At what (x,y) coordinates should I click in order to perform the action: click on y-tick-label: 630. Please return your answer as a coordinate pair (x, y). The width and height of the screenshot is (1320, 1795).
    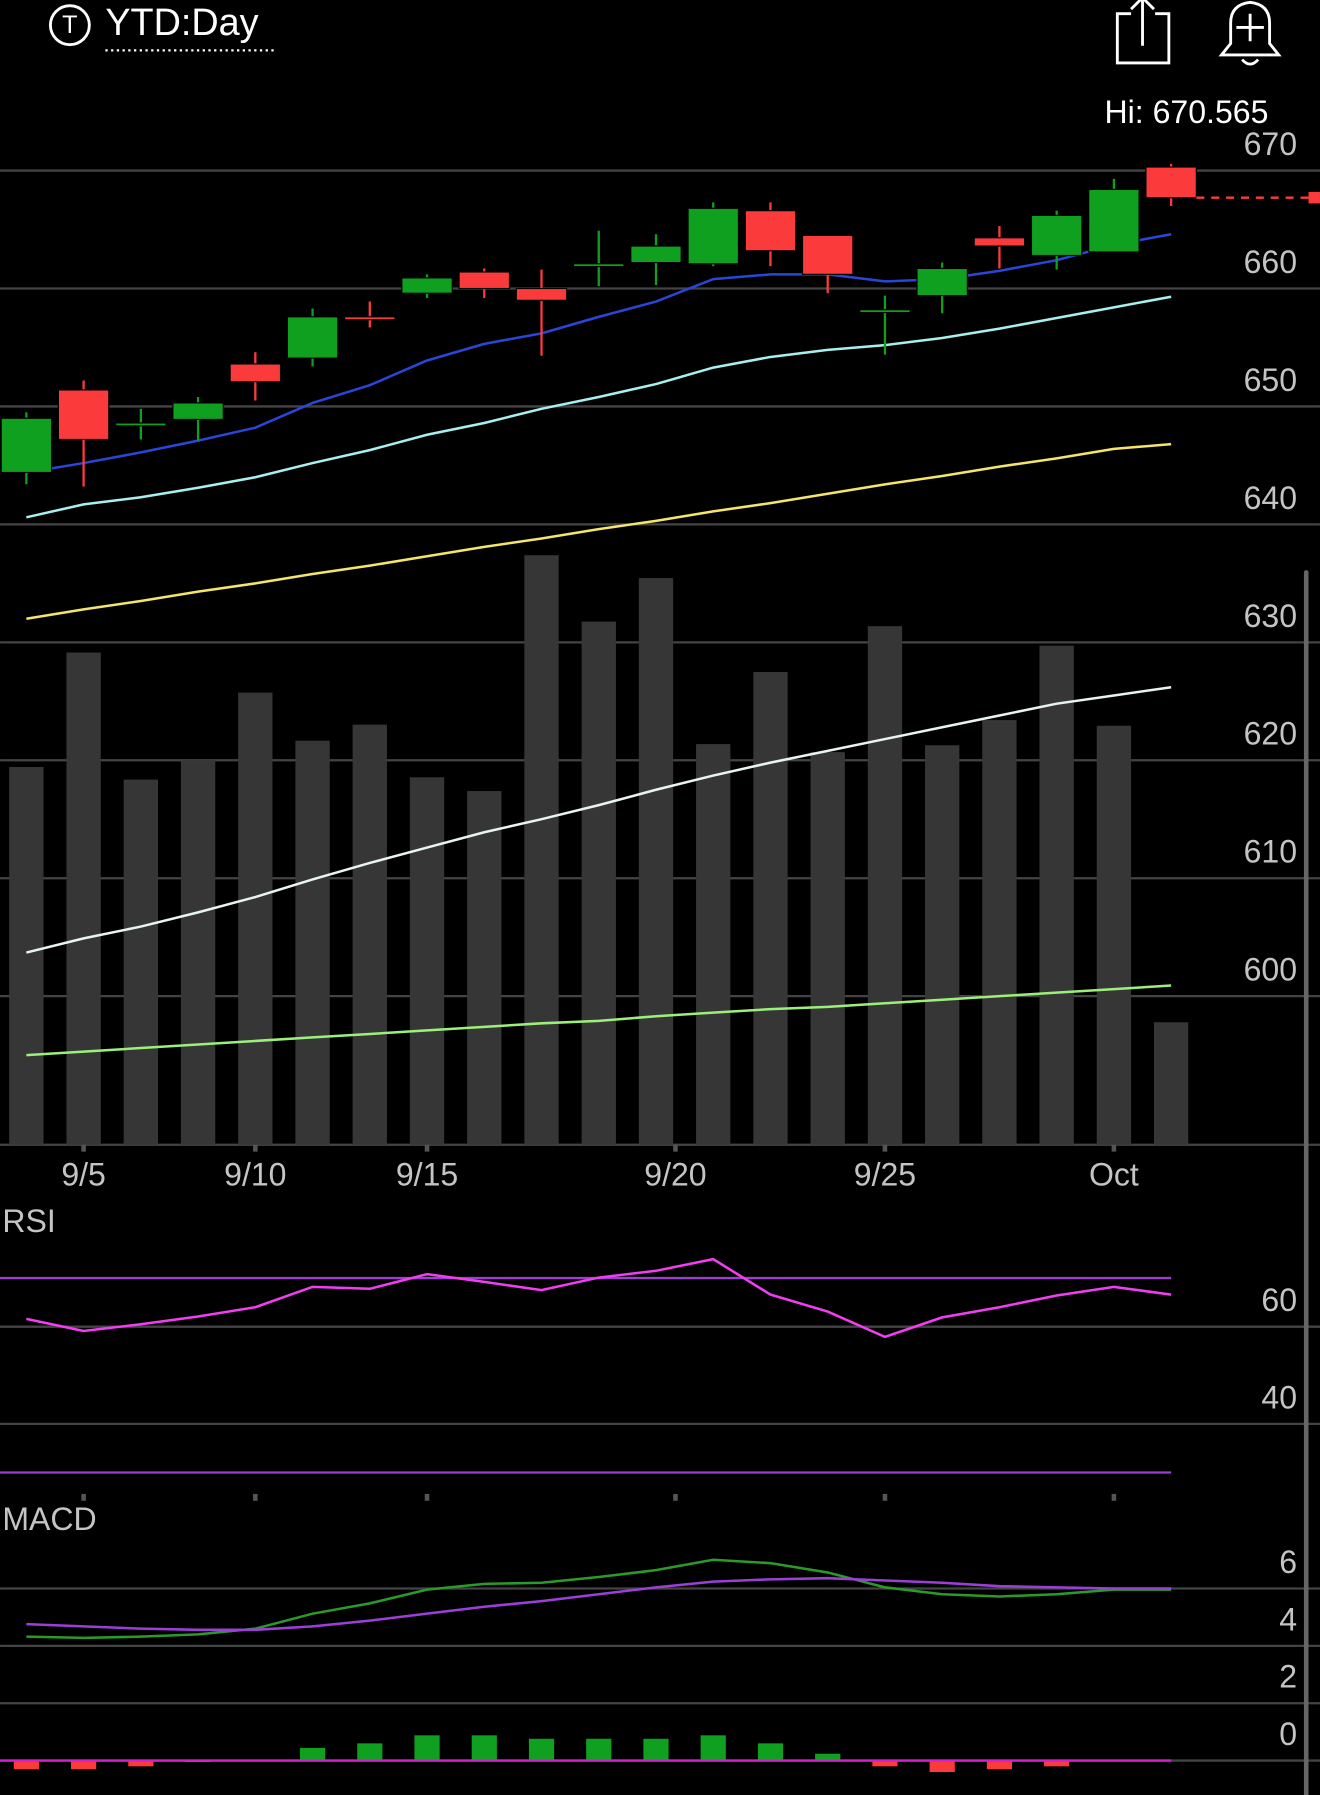
    Looking at the image, I should click on (1270, 616).